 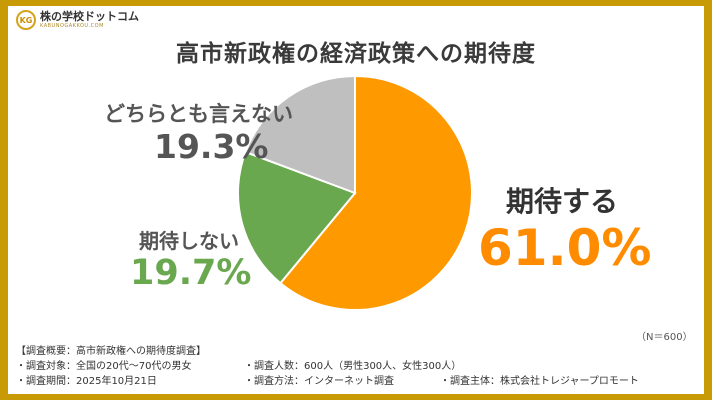 I want to click on slice-label-expect: 期待する, so click(x=562, y=201).